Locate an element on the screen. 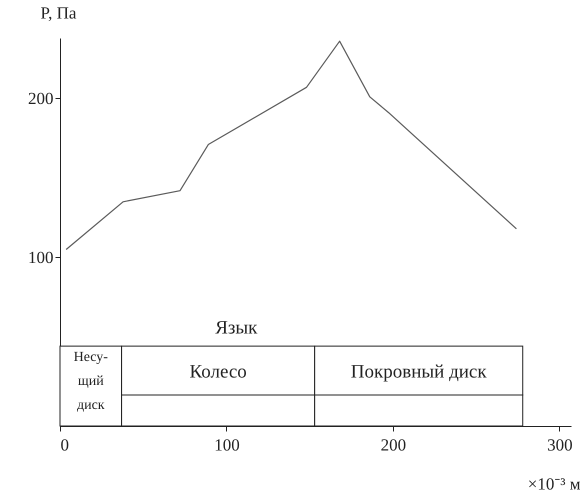 This screenshot has height=496, width=580. x-axis-title: ×10⁻³ м is located at coordinates (554, 484).